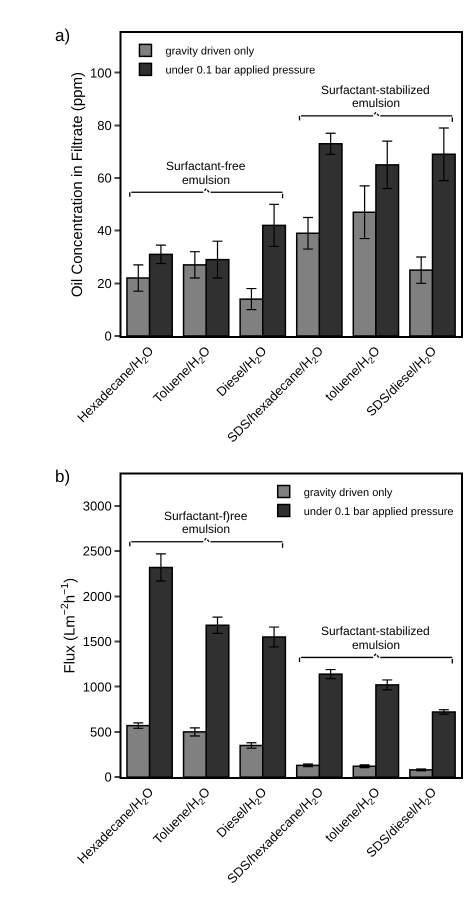 This screenshot has width=473, height=917. Describe the element at coordinates (97, 686) in the screenshot. I see `y-tick-label: 1000` at that location.